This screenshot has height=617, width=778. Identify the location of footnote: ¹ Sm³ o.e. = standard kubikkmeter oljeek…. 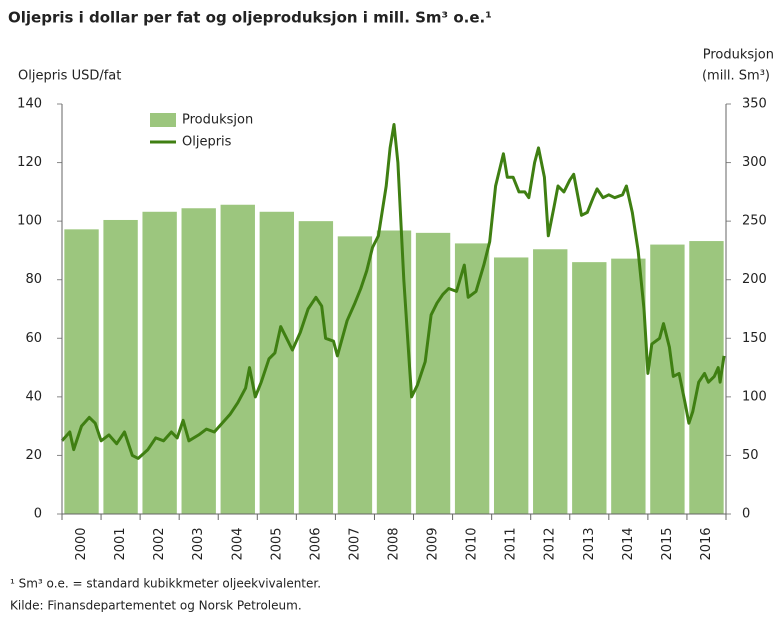
(165, 584).